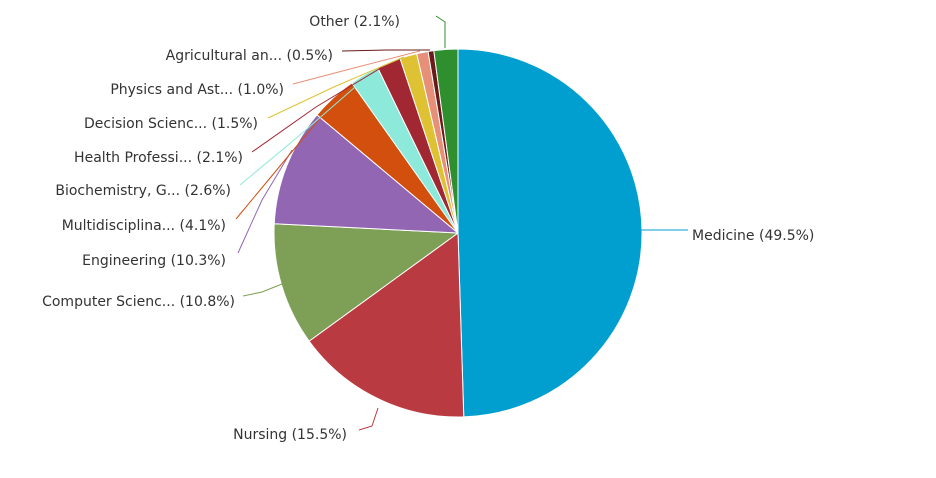 Image resolution: width=936 pixels, height=478 pixels. I want to click on slice-label-health-professi: Health Professi... (2.1%), so click(158, 158).